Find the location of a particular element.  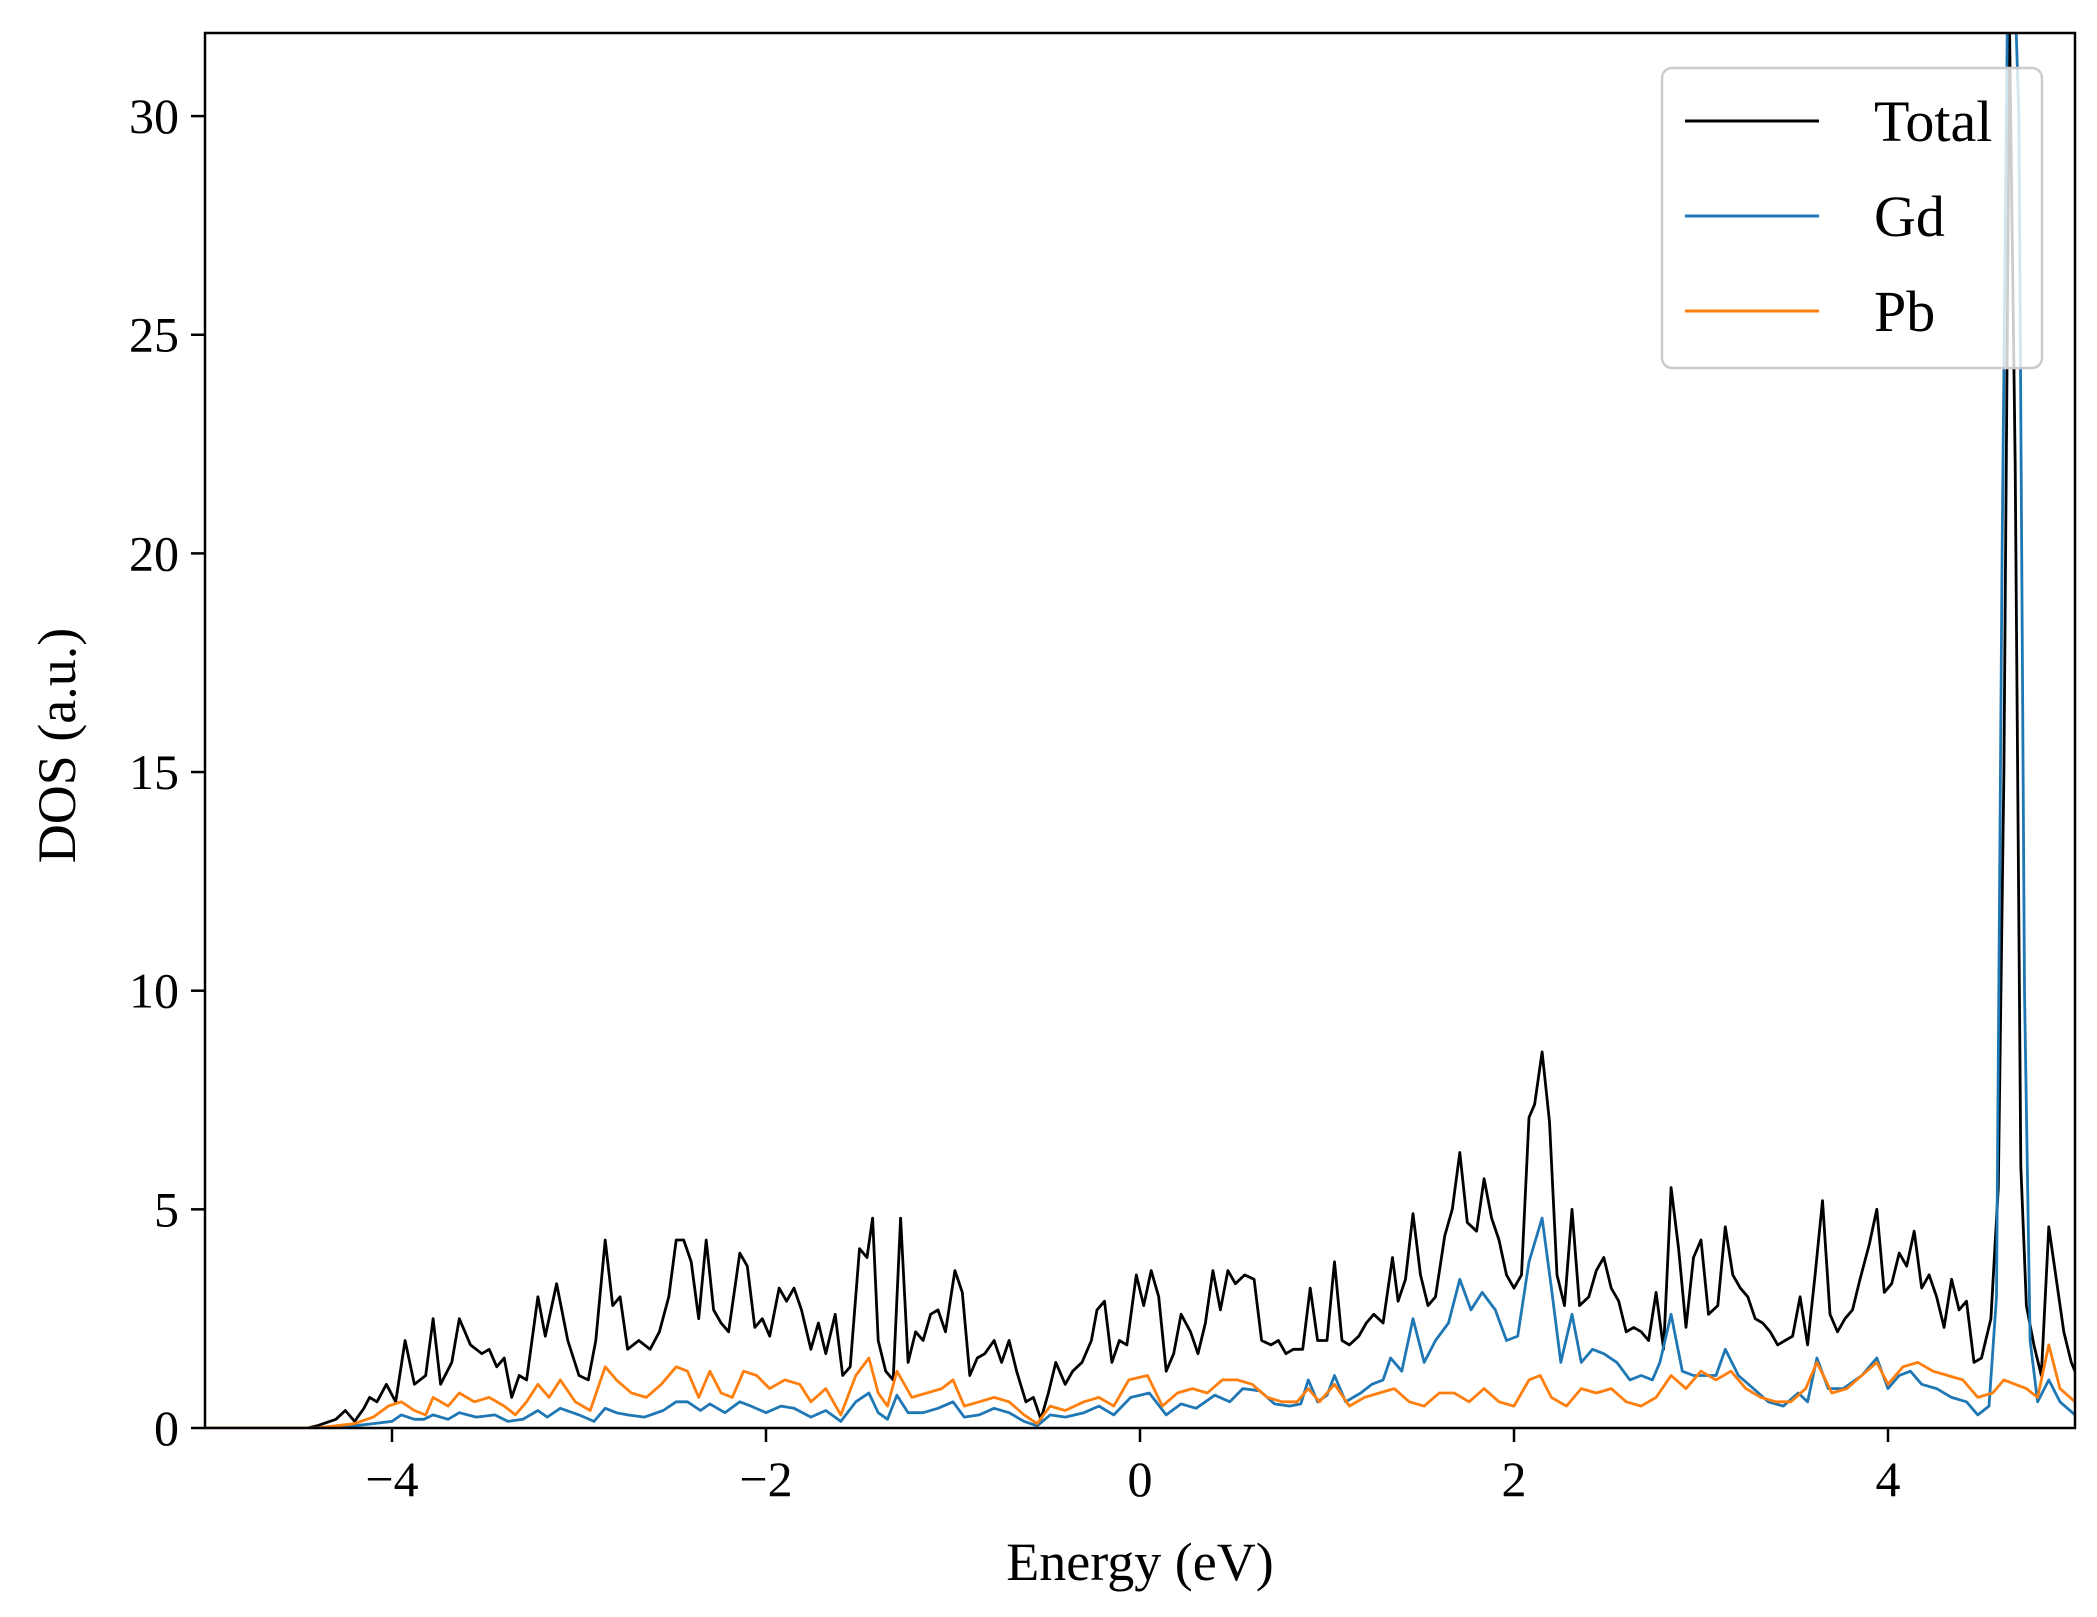

y-tick-label: 30 is located at coordinates (154, 116).